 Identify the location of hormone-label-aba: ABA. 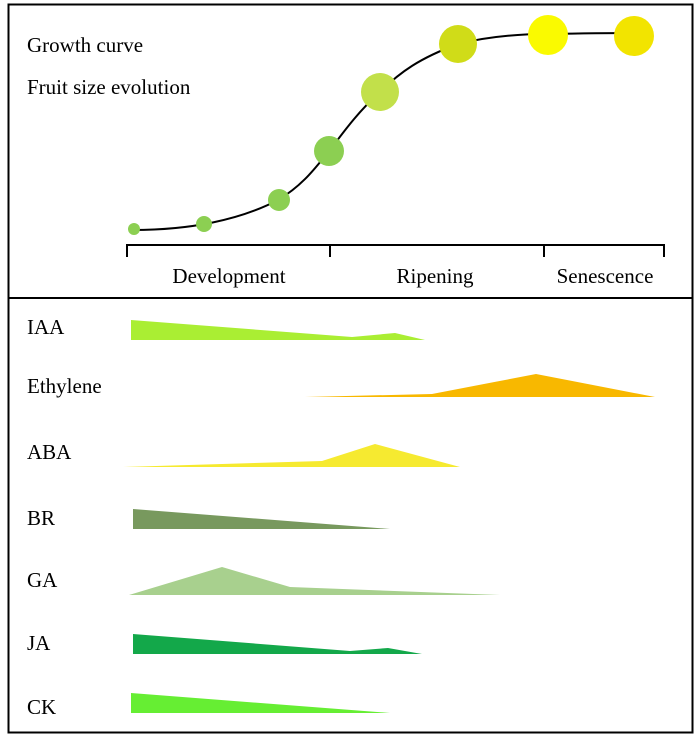
(49, 452).